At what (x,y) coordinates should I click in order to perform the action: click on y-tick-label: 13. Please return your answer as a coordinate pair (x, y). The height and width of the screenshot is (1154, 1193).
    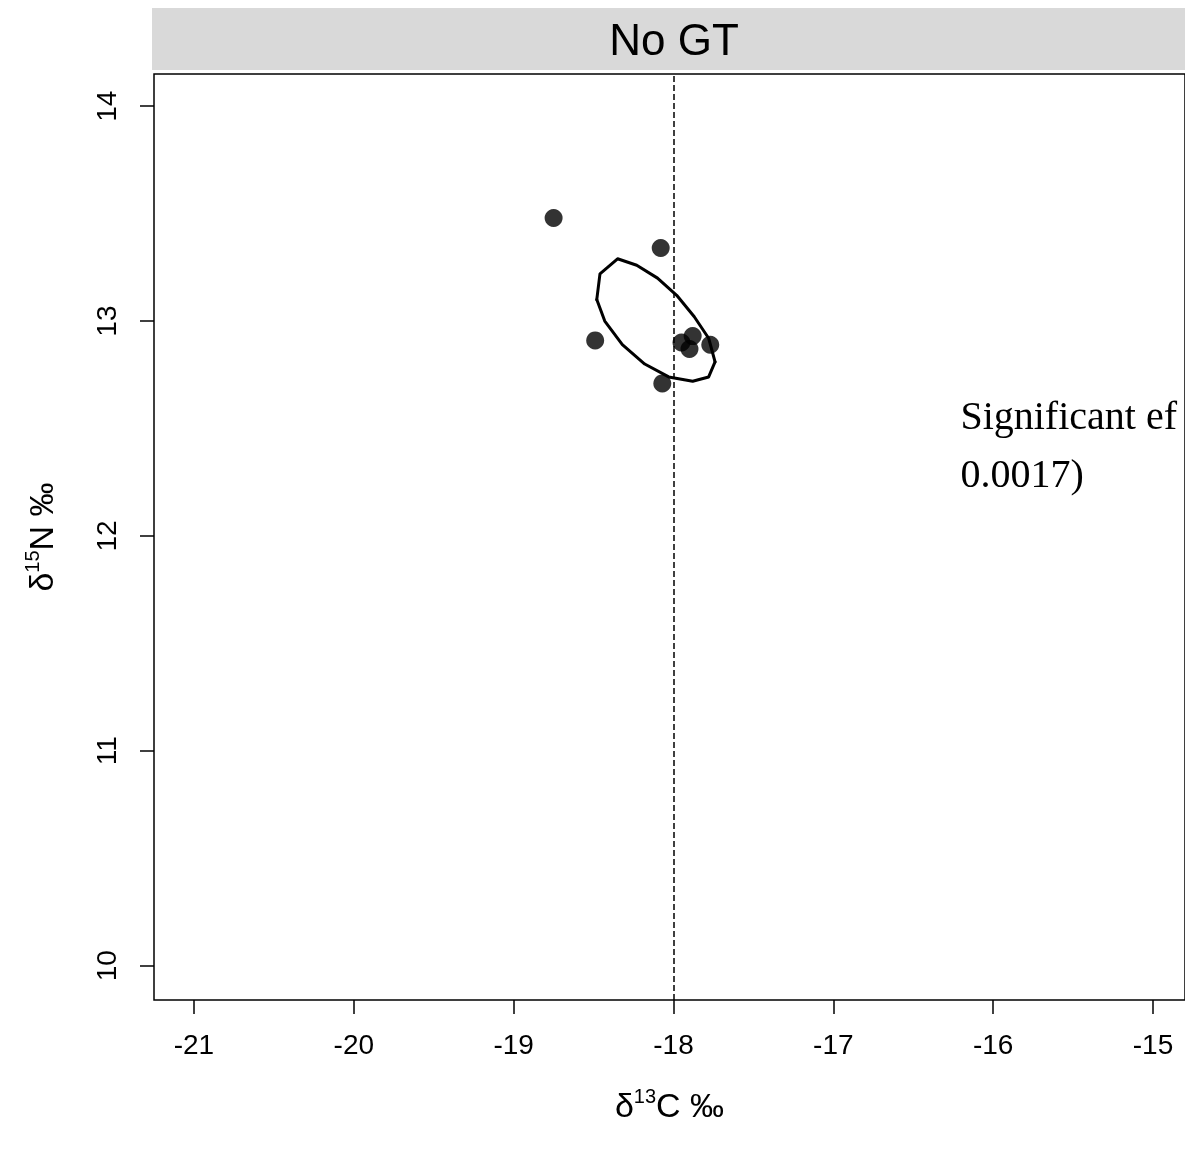
    Looking at the image, I should click on (106, 321).